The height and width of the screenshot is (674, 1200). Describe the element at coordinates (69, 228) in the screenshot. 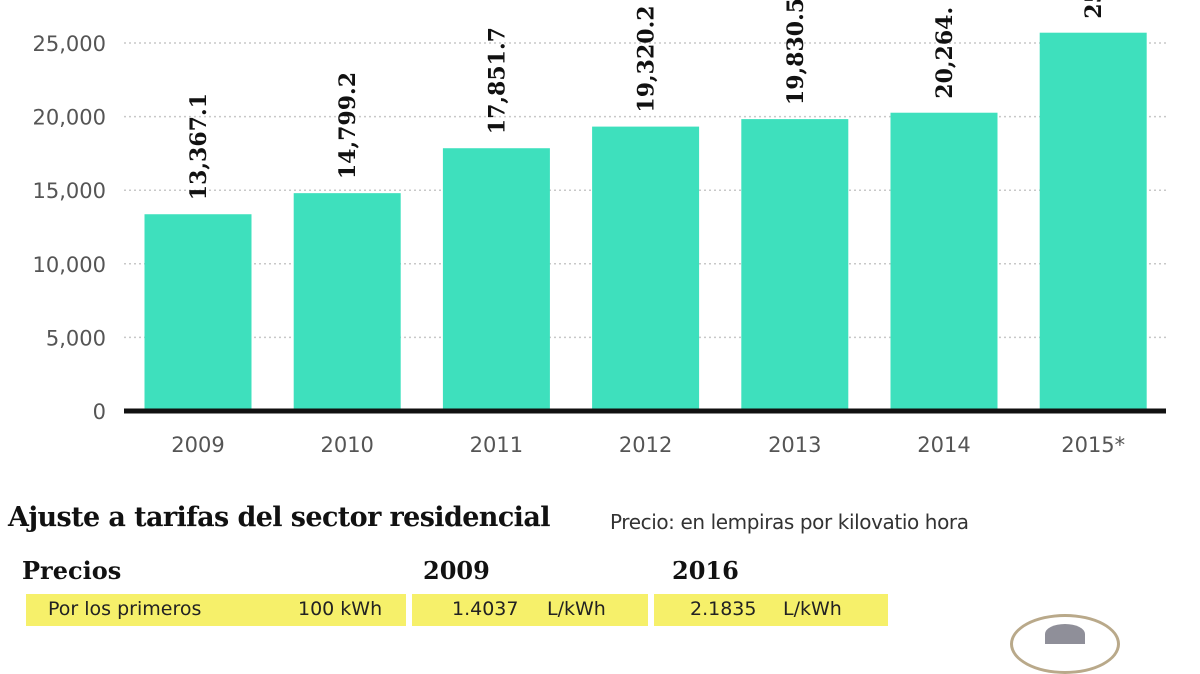

I see `y-axis-ticks: 0 5,000 10,000 15,000 20,000 25,000` at that location.